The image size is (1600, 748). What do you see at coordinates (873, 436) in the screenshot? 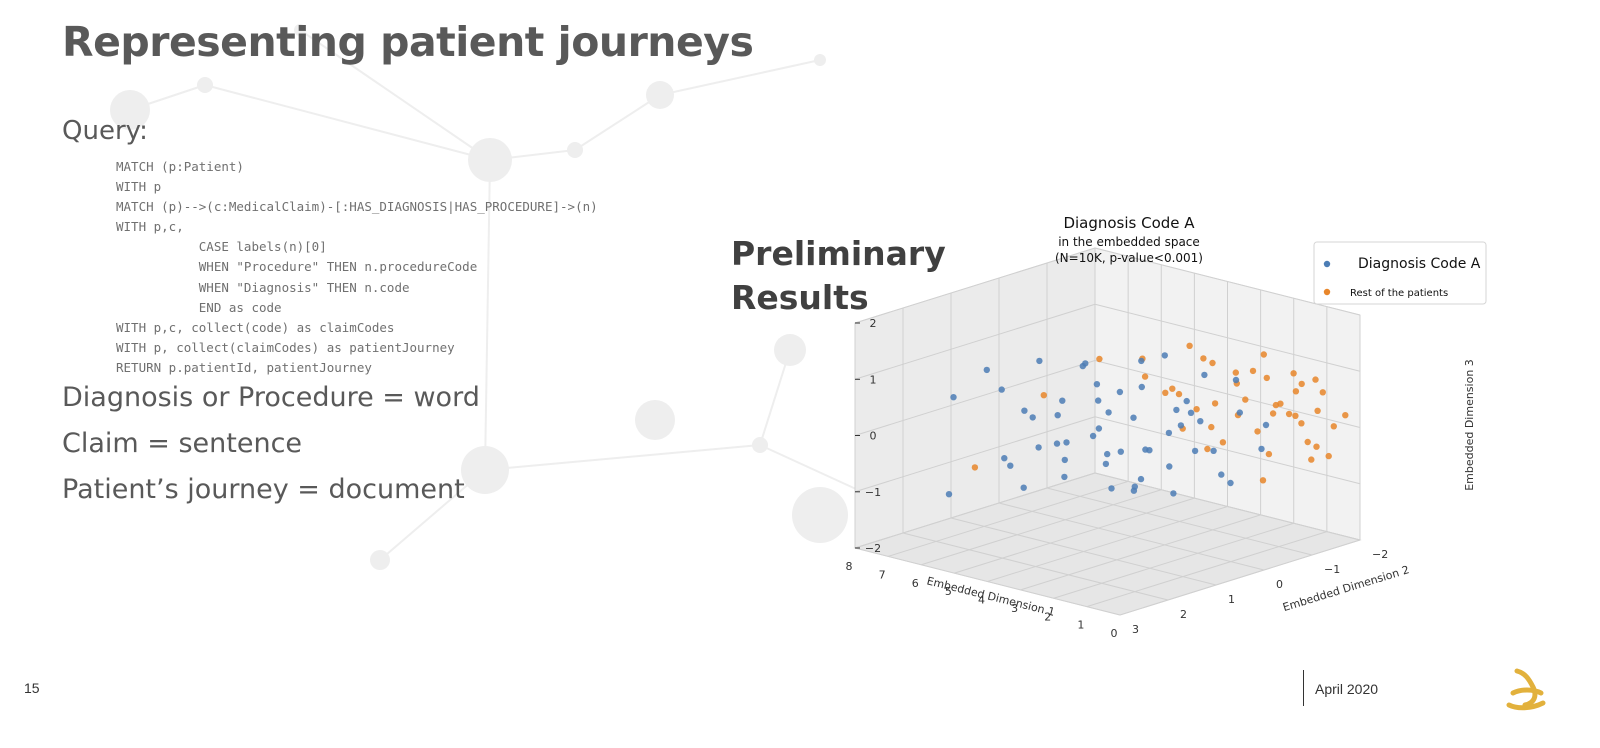
I see `z-tick-label: 0` at bounding box center [873, 436].